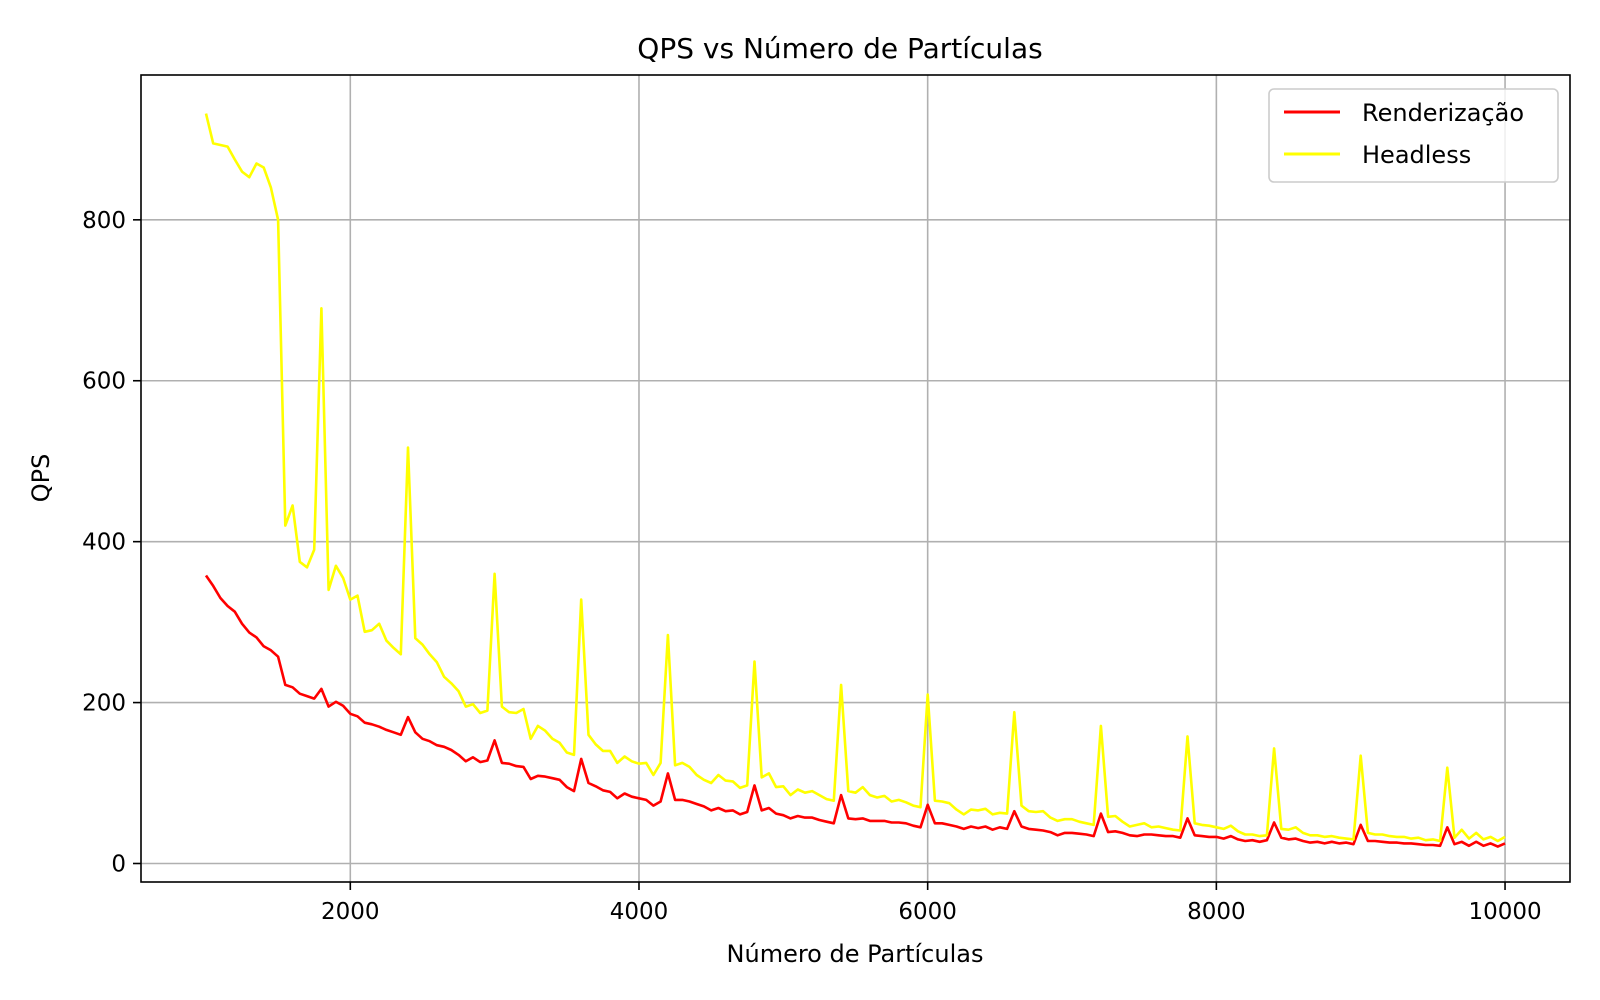 Image resolution: width=1600 pixels, height=1000 pixels. What do you see at coordinates (639, 912) in the screenshot?
I see `x-tick-label: 4000` at bounding box center [639, 912].